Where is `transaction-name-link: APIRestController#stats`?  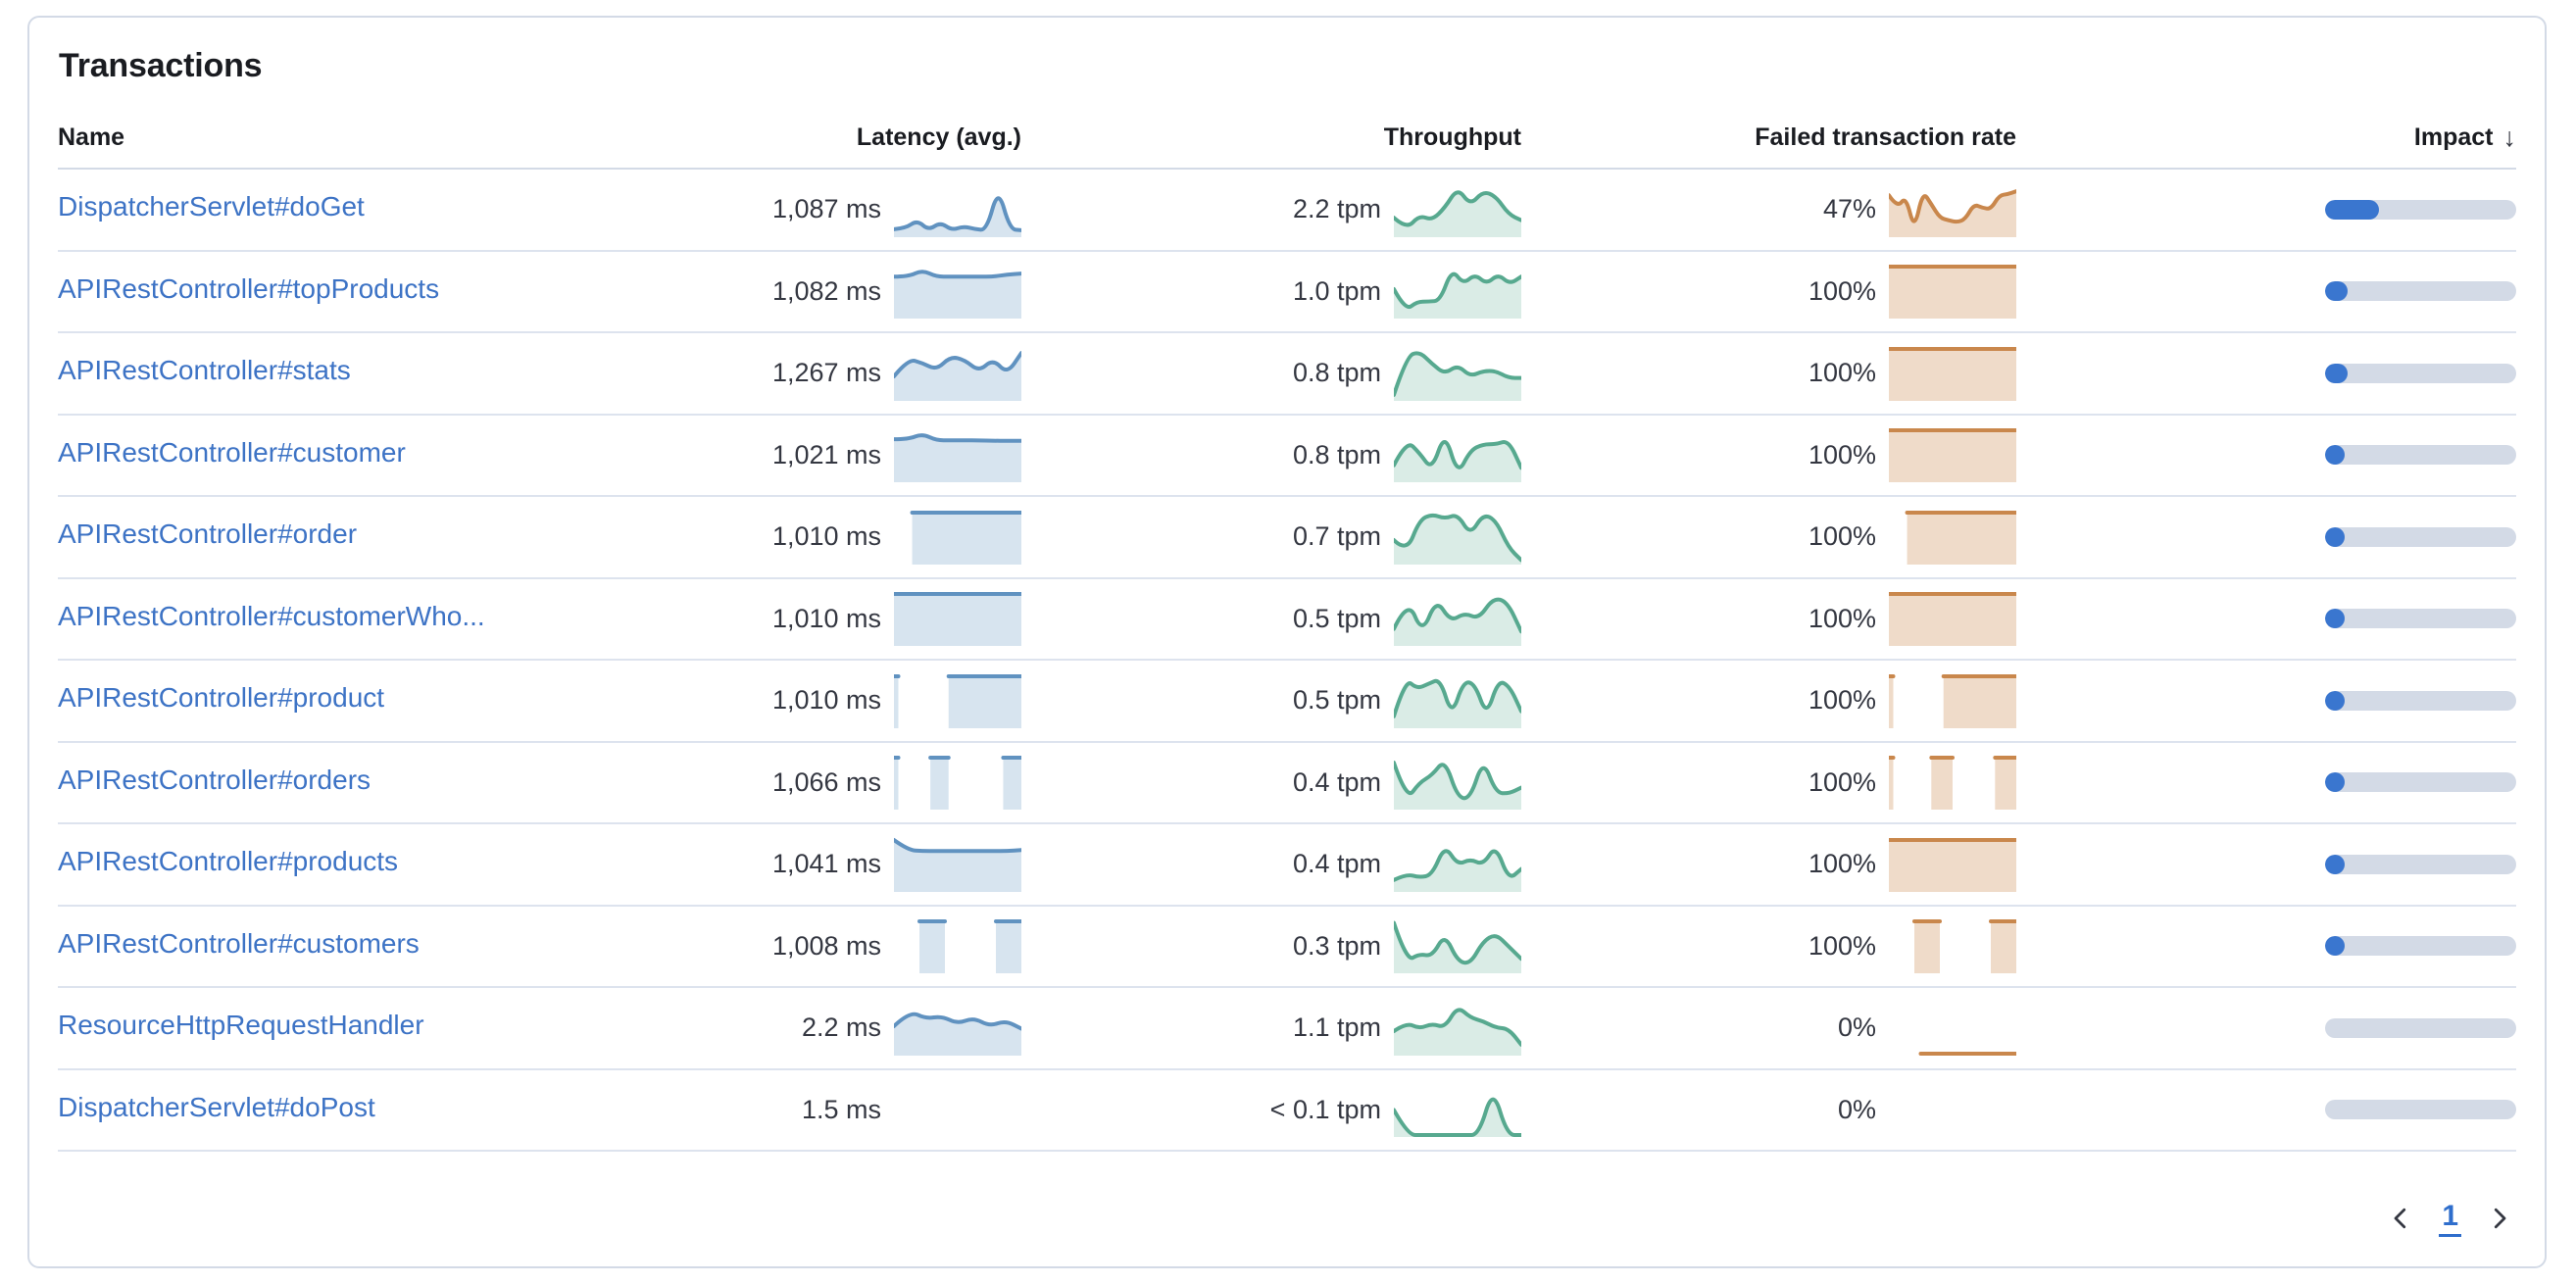
transaction-name-link: APIRestController#stats is located at coordinates (204, 370).